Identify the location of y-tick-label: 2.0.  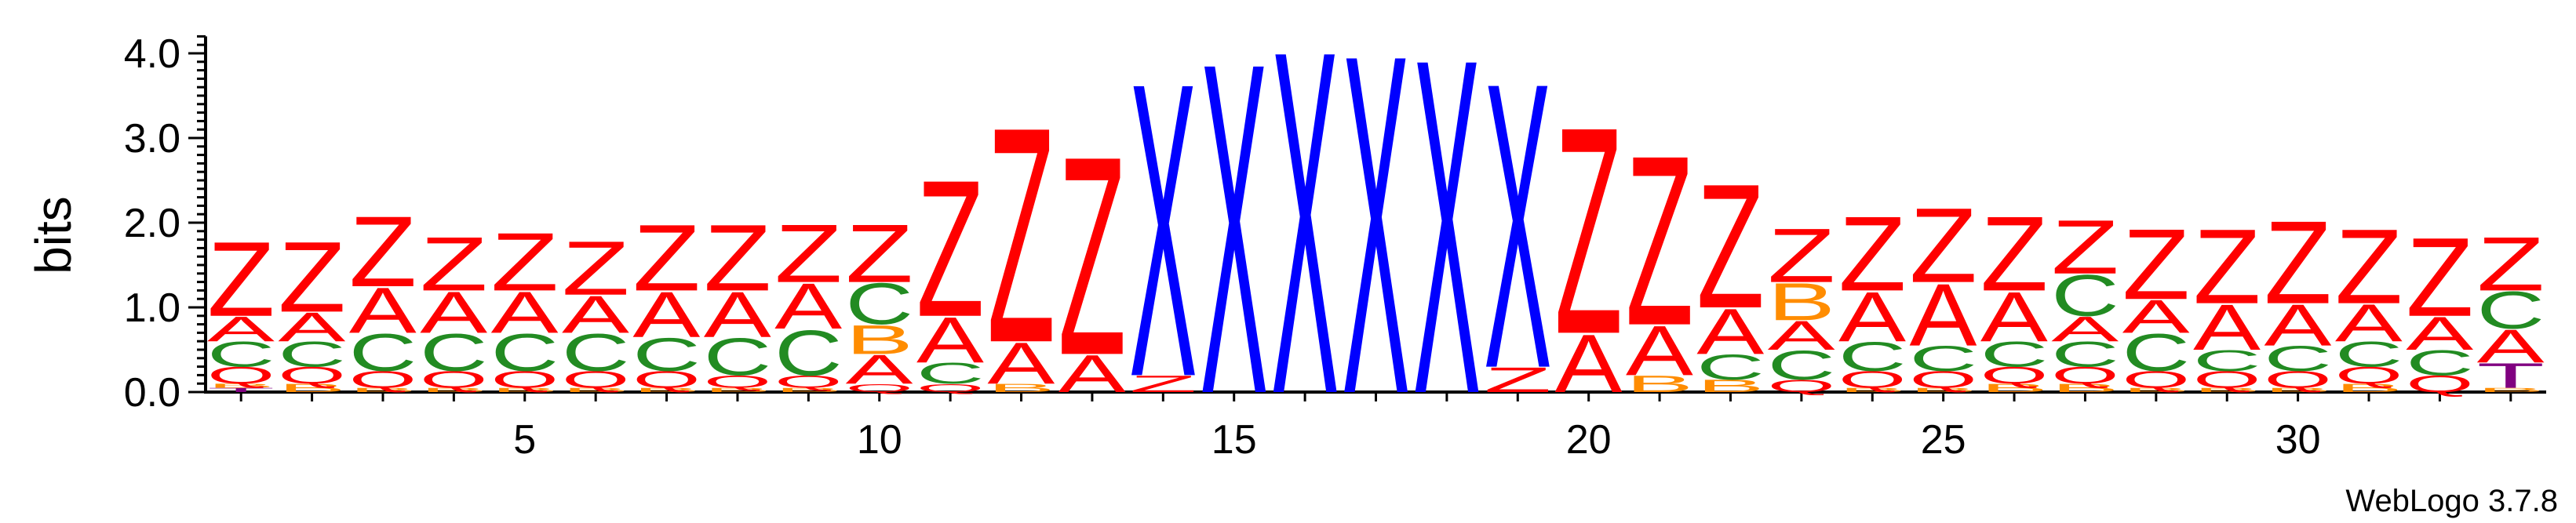
(152, 223).